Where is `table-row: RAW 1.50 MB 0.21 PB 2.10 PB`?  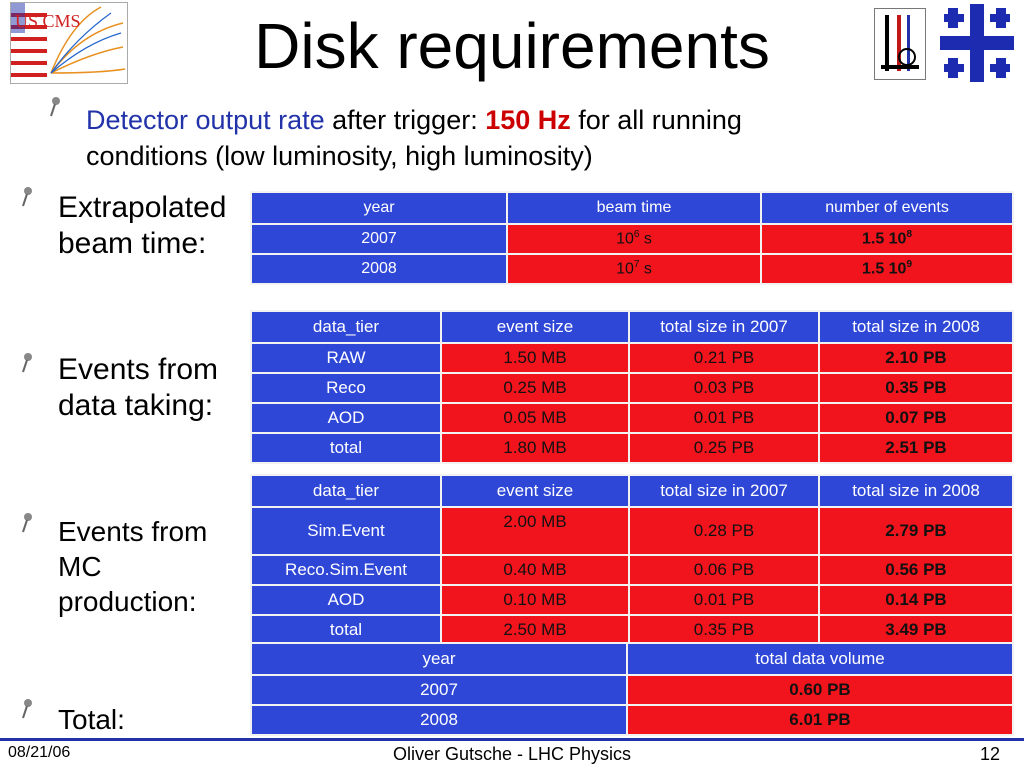 table-row: RAW 1.50 MB 0.21 PB 2.10 PB is located at coordinates (632, 358).